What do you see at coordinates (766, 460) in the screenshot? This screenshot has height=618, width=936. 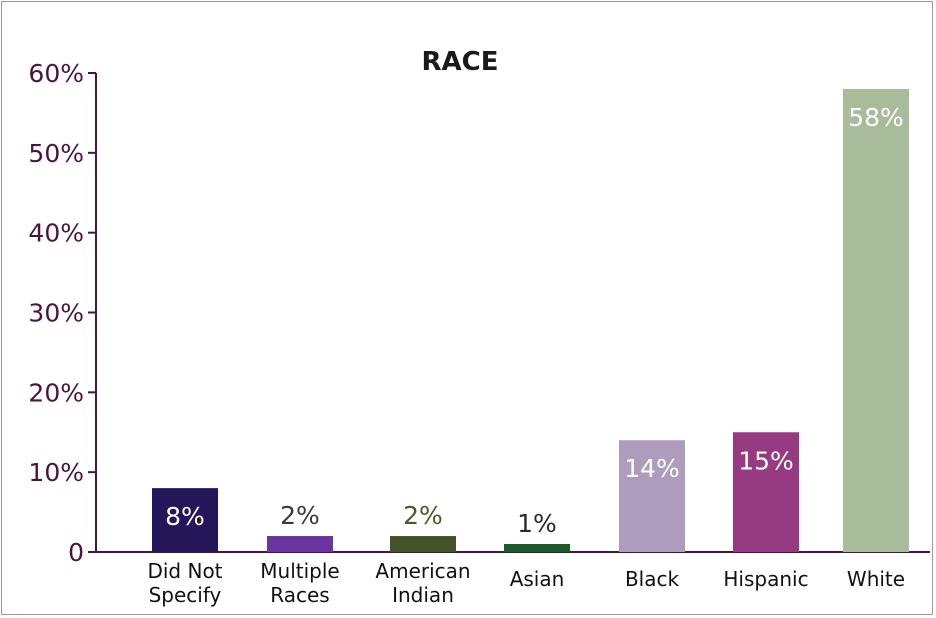 I see `data-label: 15%` at bounding box center [766, 460].